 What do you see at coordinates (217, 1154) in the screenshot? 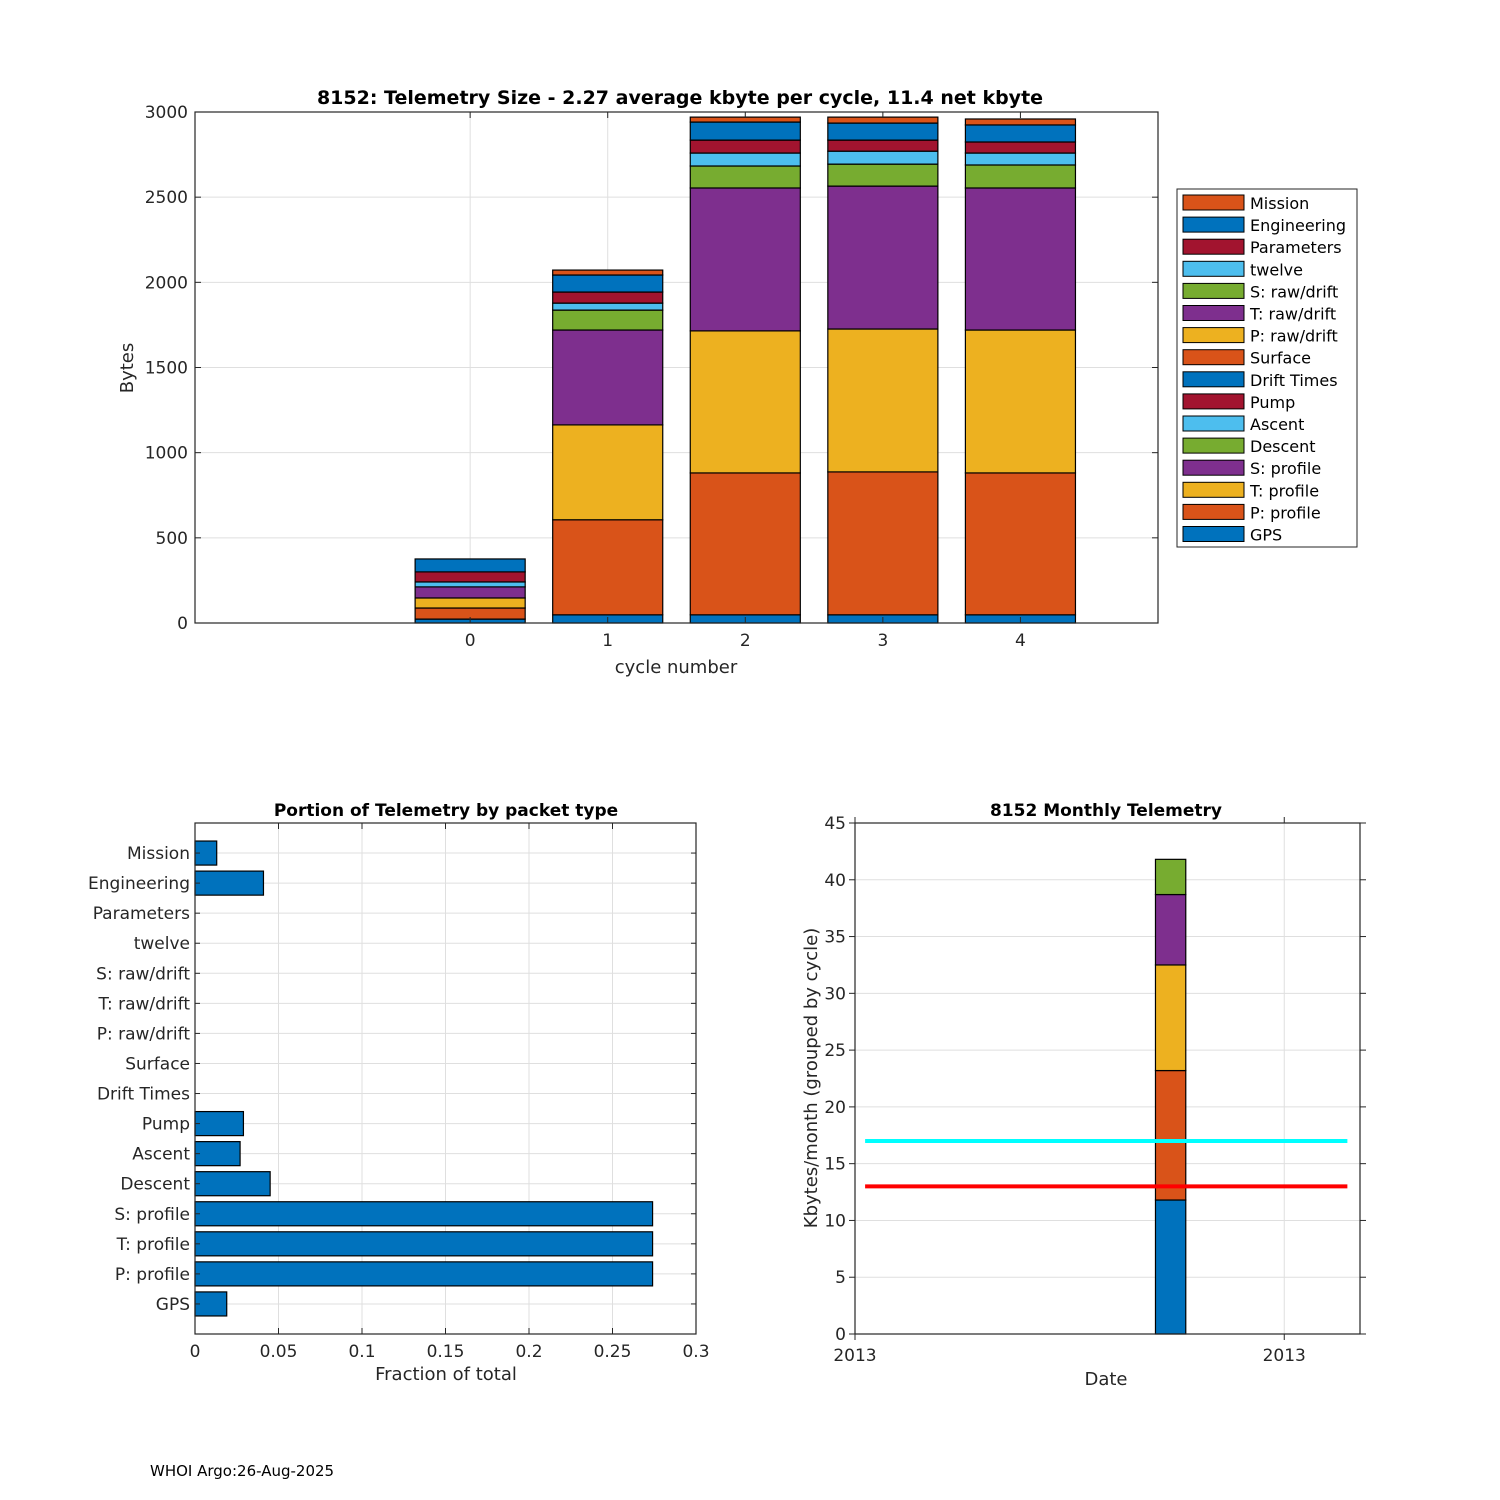
I see `bar-ascent` at bounding box center [217, 1154].